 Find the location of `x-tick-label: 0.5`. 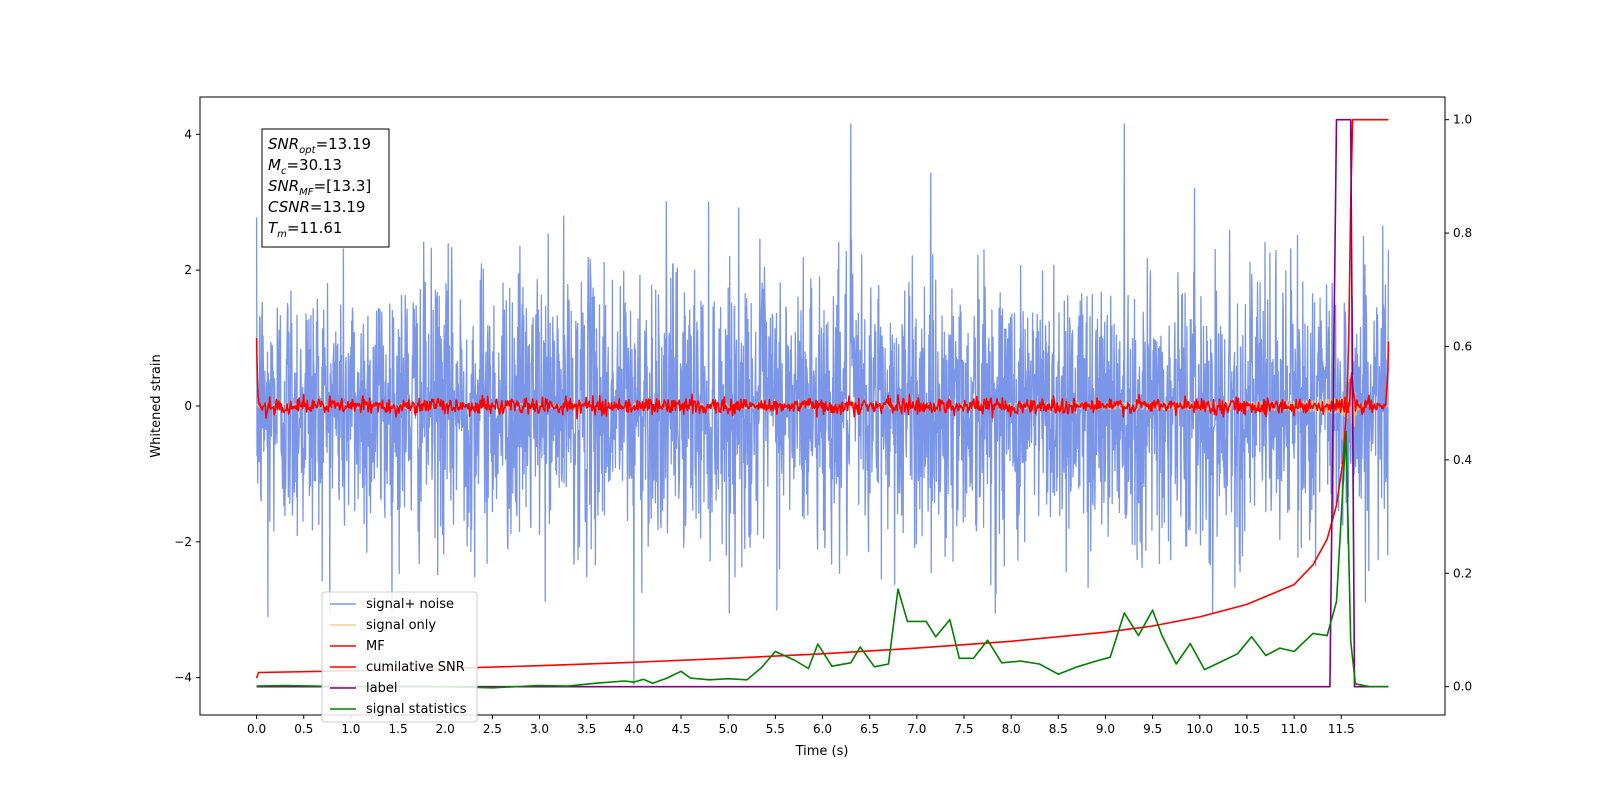

x-tick-label: 0.5 is located at coordinates (303, 729).